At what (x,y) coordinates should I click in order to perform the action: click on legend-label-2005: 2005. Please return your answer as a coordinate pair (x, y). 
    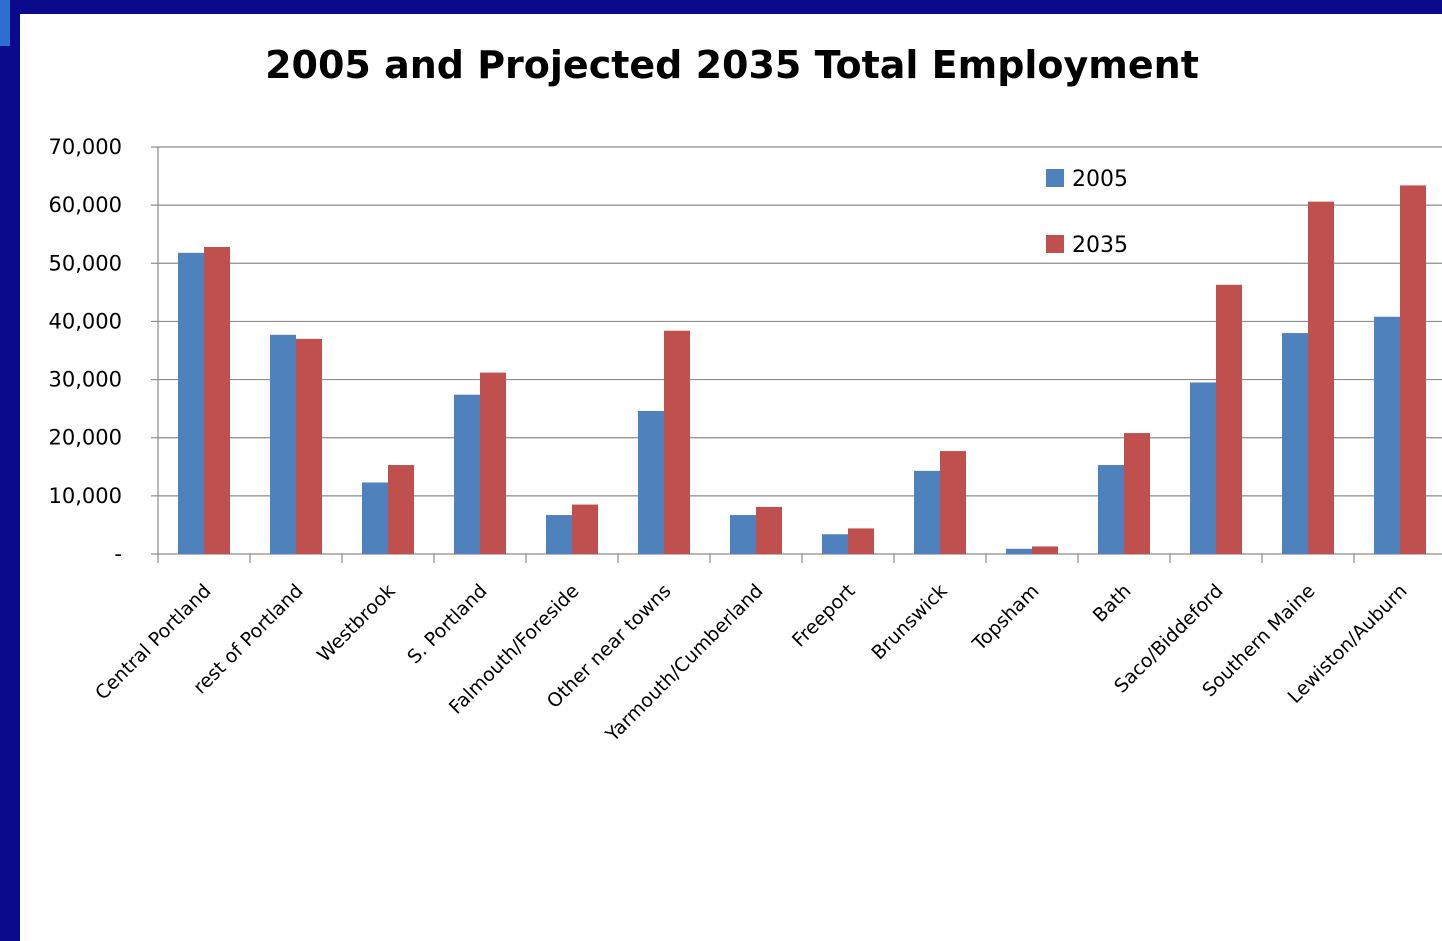
    Looking at the image, I should click on (1100, 179).